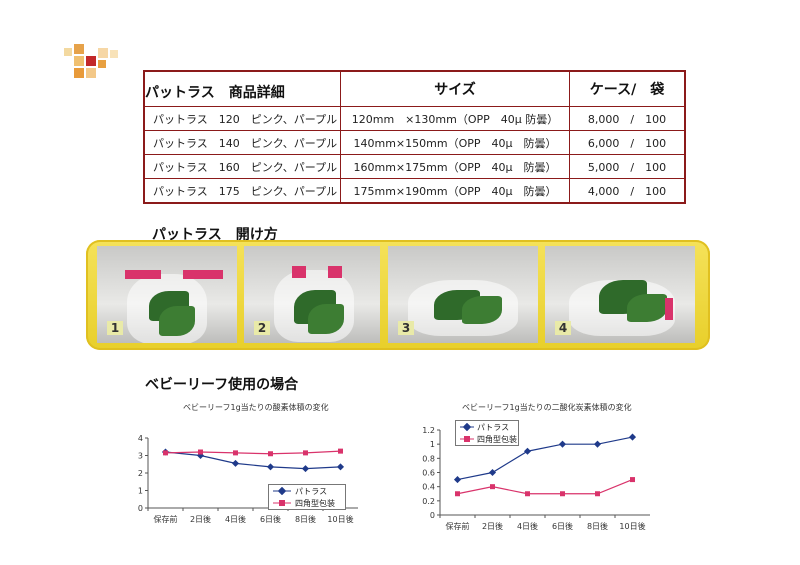 Image resolution: width=800 pixels, height=565 pixels. Describe the element at coordinates (455, 191) in the screenshot. I see `product-size: 175mm×190mm（OPP 40μ 防曇）` at that location.